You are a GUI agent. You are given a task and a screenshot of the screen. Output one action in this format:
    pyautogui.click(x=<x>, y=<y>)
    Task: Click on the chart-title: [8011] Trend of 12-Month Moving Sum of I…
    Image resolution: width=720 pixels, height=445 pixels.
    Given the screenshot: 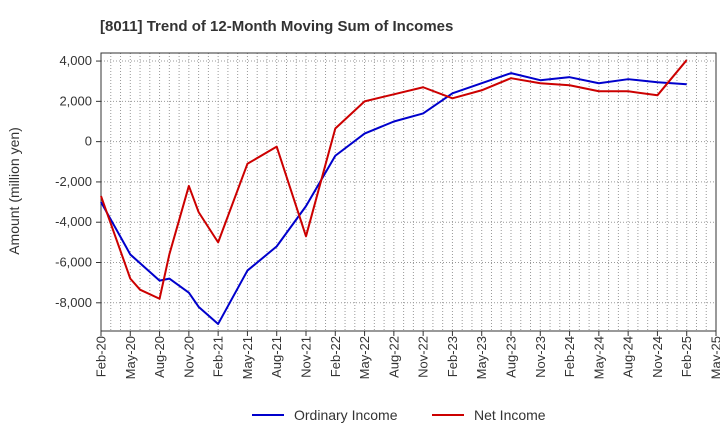 What is the action you would take?
    pyautogui.click(x=276, y=26)
    